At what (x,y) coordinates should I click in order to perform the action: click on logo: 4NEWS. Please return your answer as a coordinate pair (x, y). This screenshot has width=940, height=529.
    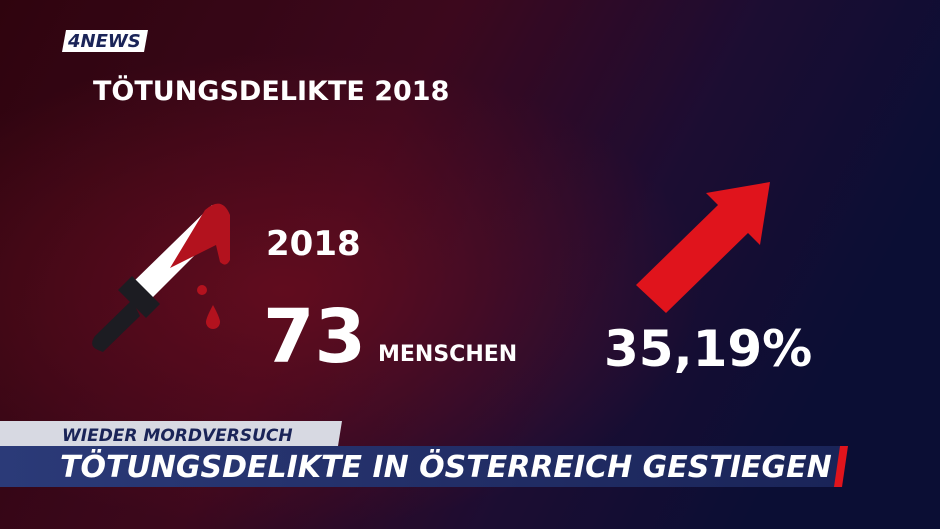
    Looking at the image, I should click on (105, 41).